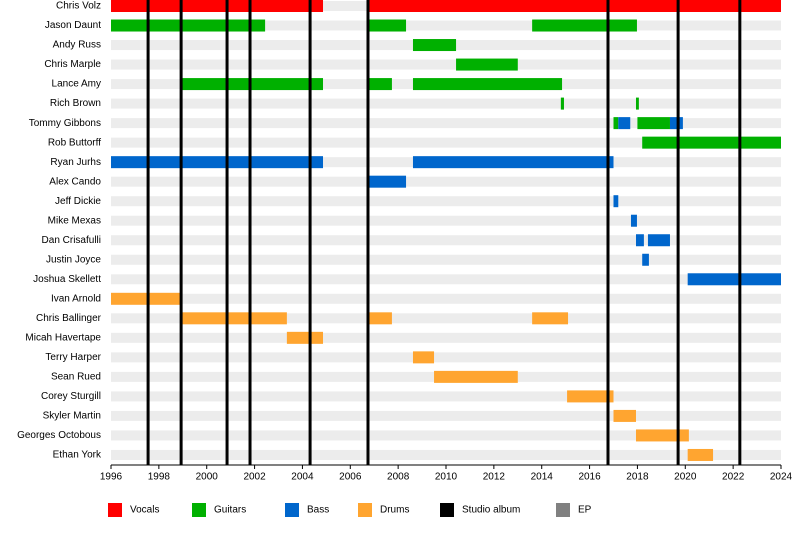 This screenshot has height=535, width=800. Describe the element at coordinates (77, 455) in the screenshot. I see `y-tick-label: Ethan York` at that location.